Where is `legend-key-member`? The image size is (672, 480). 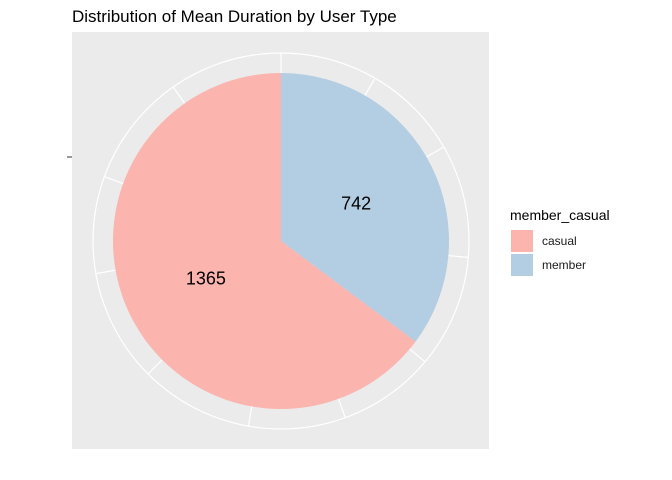 legend-key-member is located at coordinates (522, 265).